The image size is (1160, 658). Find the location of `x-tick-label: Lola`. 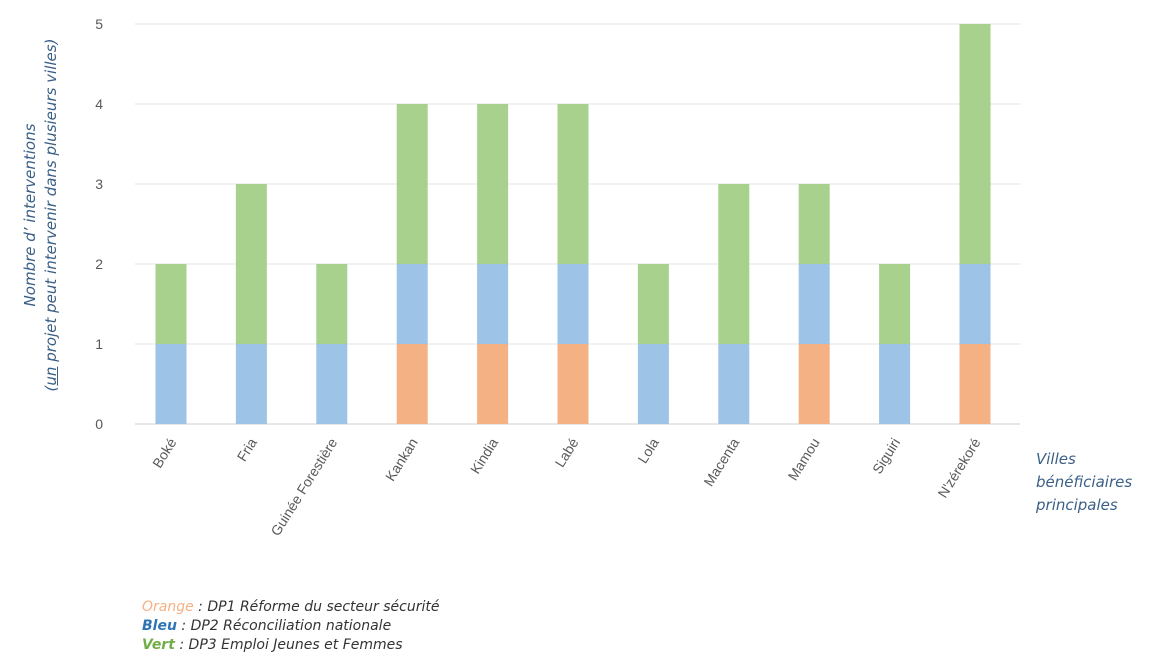

x-tick-label: Lola is located at coordinates (648, 450).